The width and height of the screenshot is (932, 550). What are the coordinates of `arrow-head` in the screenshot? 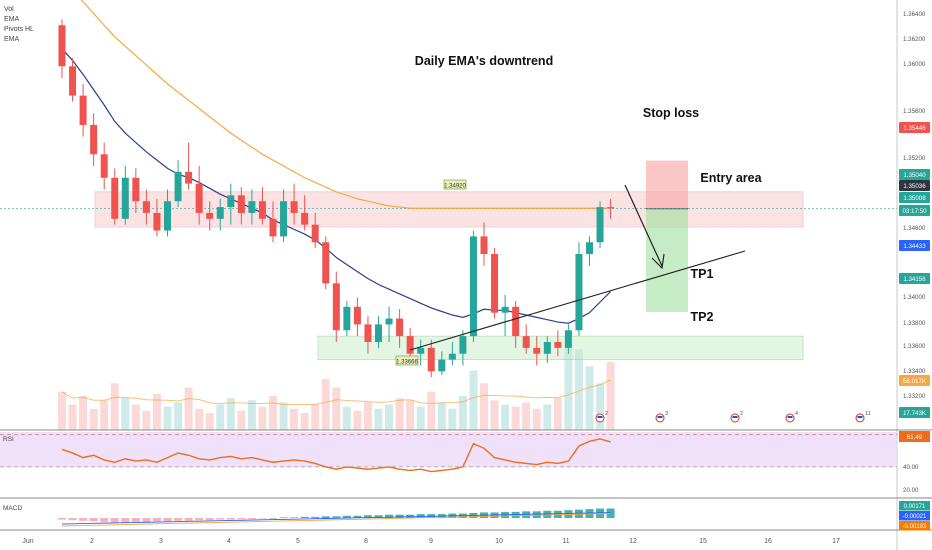 It's located at (658, 261).